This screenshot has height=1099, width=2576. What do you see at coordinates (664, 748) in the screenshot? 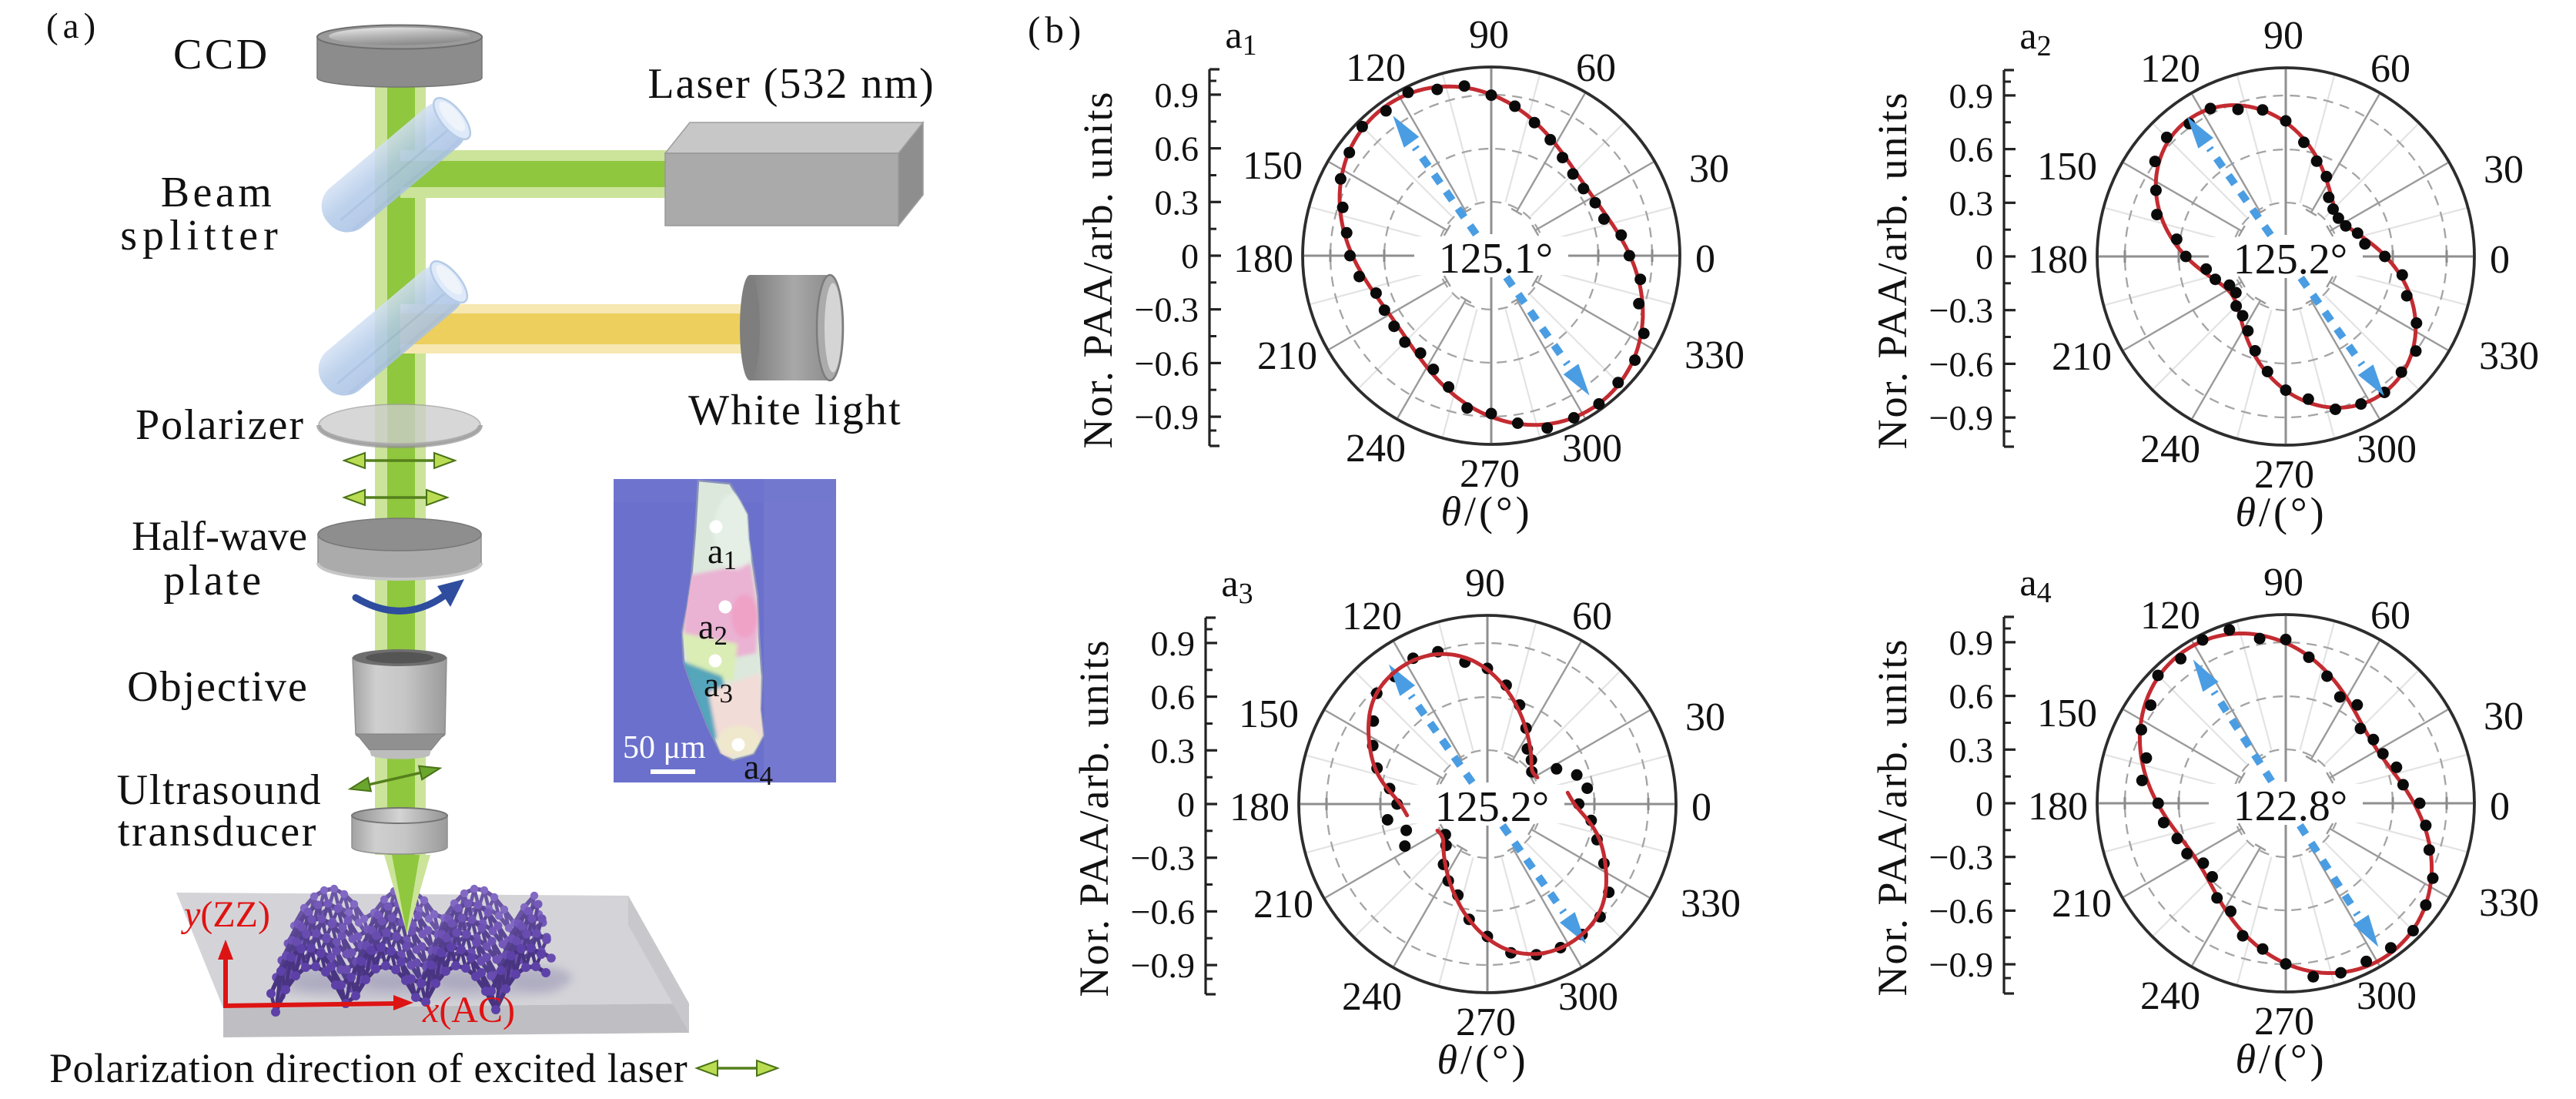
I see `svg-text: 50 μm` at bounding box center [664, 748].